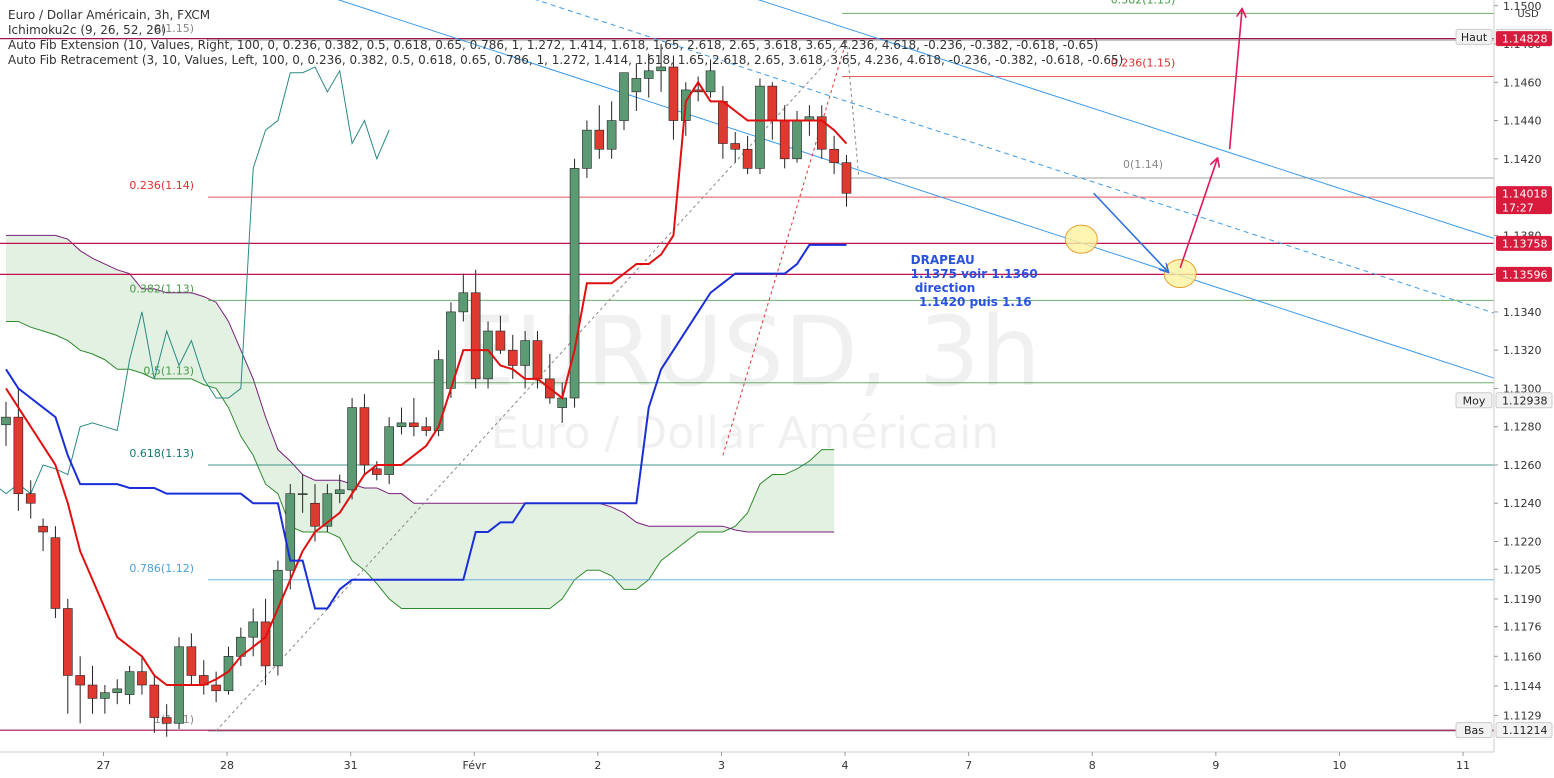  What do you see at coordinates (1522, 503) in the screenshot?
I see `price-tick-label: 1.1240` at bounding box center [1522, 503].